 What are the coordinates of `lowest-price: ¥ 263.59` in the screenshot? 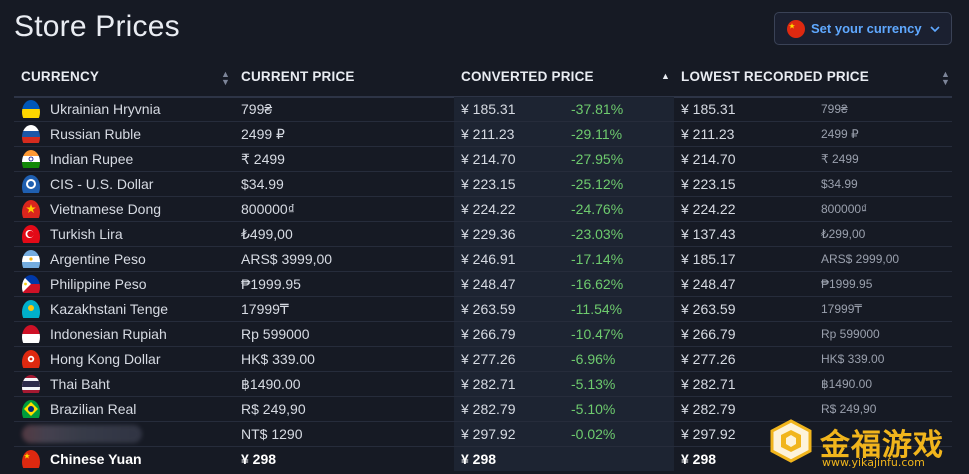 It's located at (708, 309).